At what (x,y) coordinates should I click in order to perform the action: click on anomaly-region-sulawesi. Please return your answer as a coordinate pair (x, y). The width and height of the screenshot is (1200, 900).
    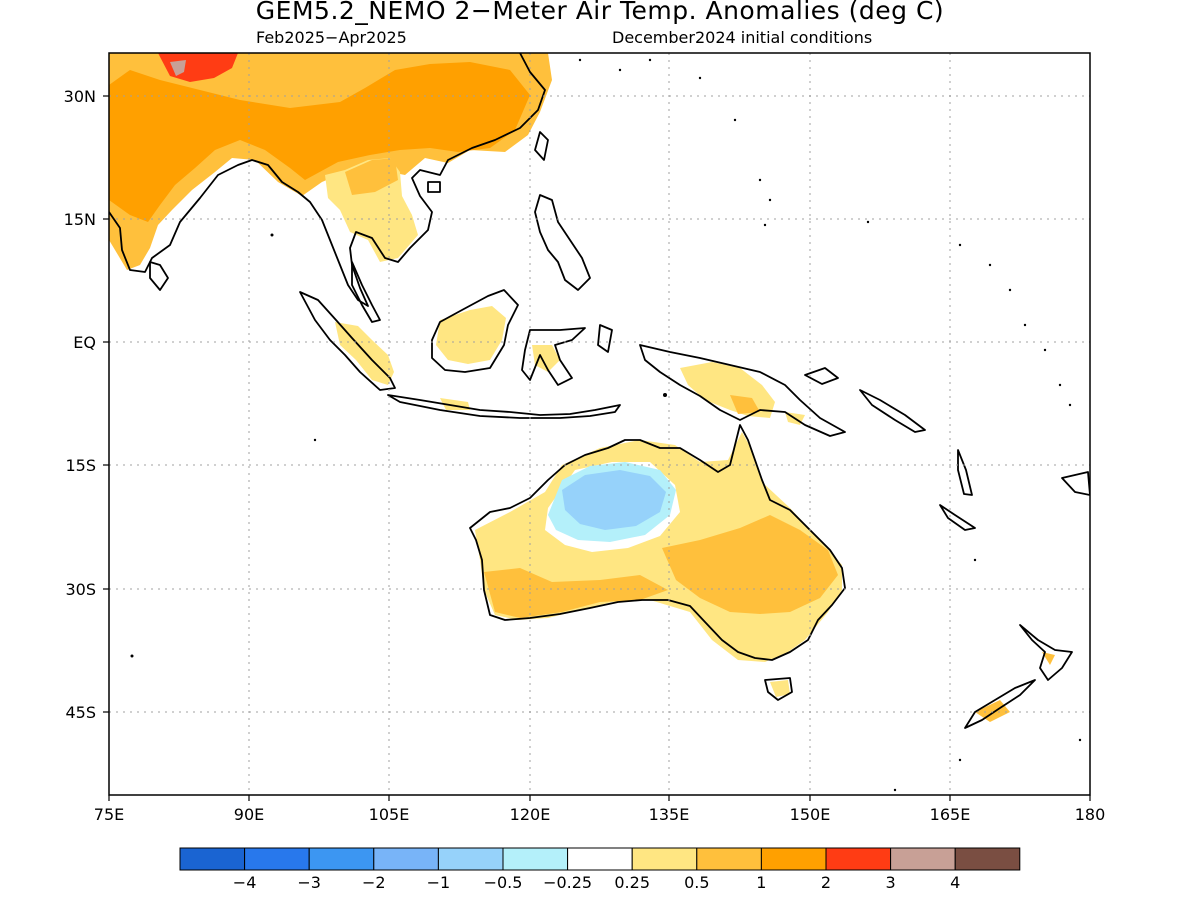
    Looking at the image, I should click on (546, 358).